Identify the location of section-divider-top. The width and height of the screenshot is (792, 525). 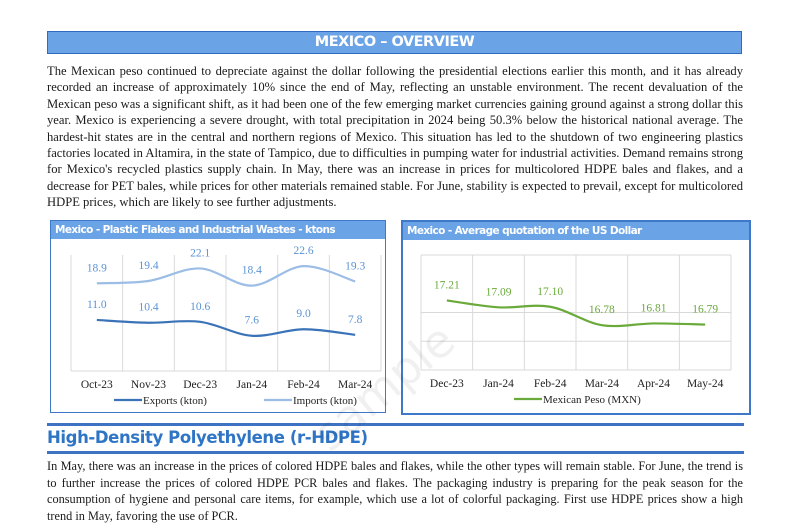
(395, 424).